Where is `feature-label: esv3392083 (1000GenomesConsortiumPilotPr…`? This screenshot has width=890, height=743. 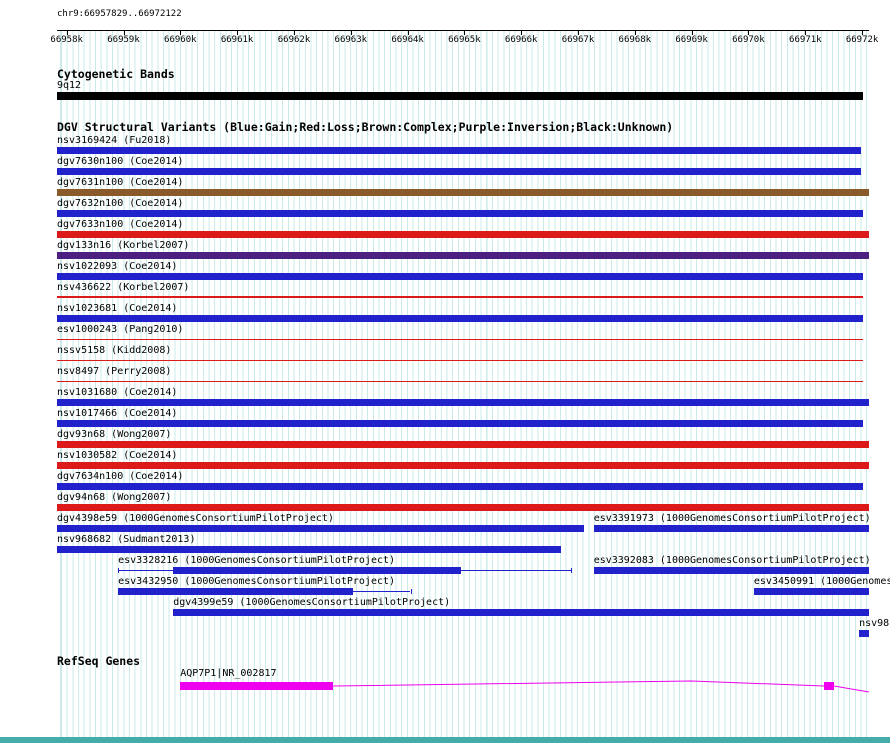
feature-label: esv3392083 (1000GenomesConsortiumPilotPr… is located at coordinates (732, 560).